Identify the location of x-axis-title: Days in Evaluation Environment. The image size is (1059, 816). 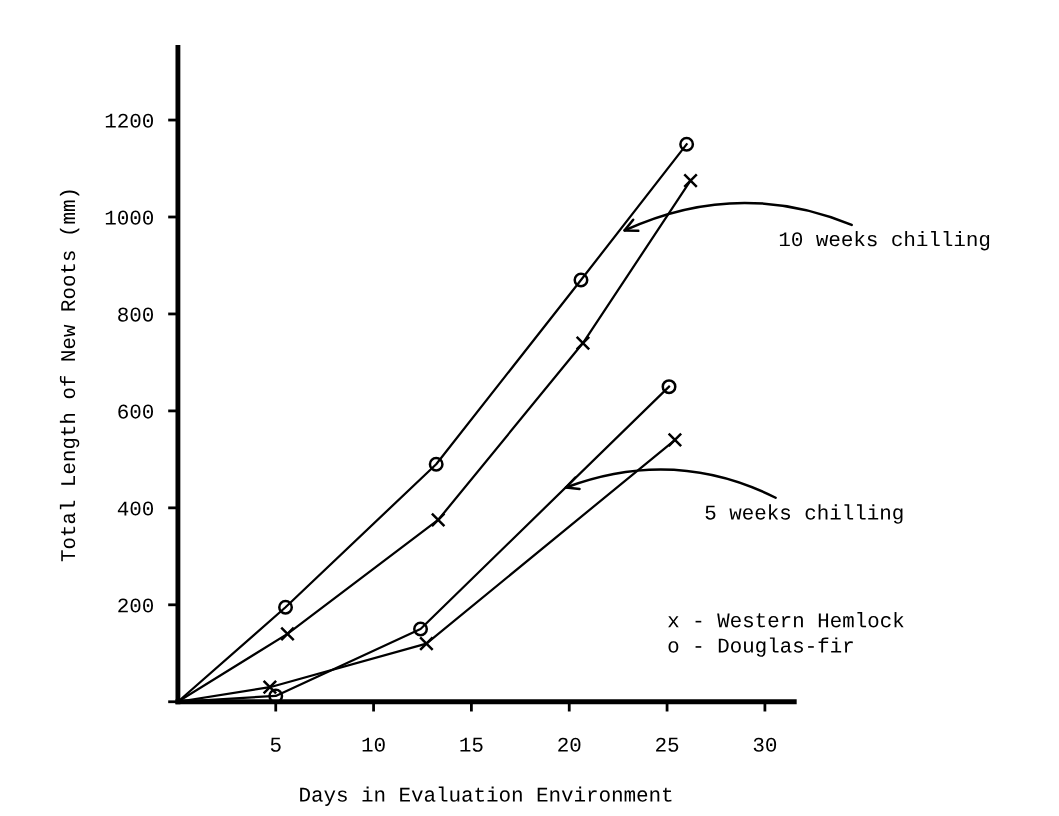
(486, 796).